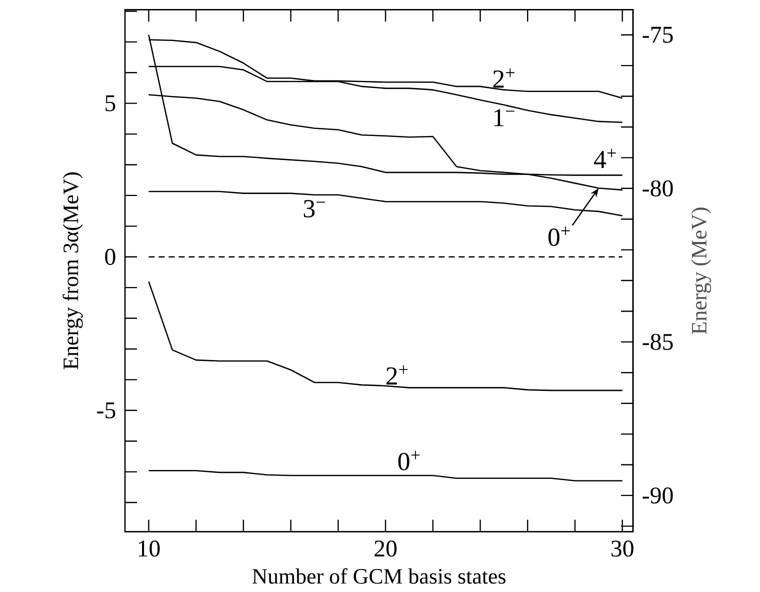 This screenshot has height=592, width=760. Describe the element at coordinates (657, 342) in the screenshot. I see `y2-tick-label: -85` at that location.